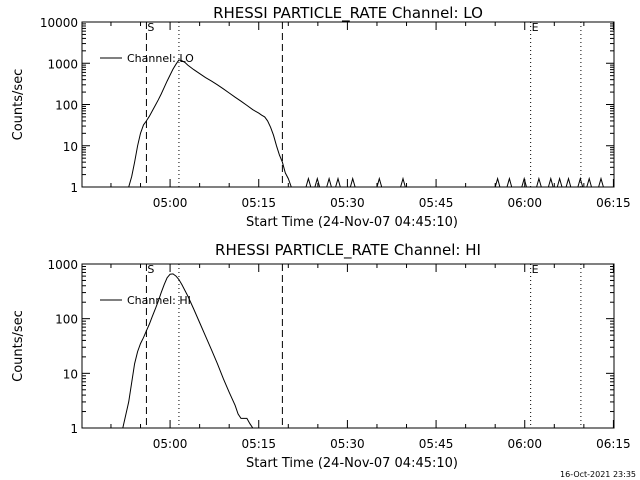  Describe the element at coordinates (348, 250) in the screenshot. I see `chart-title: RHESSI PARTICLE_RATE Channel: HI` at that location.